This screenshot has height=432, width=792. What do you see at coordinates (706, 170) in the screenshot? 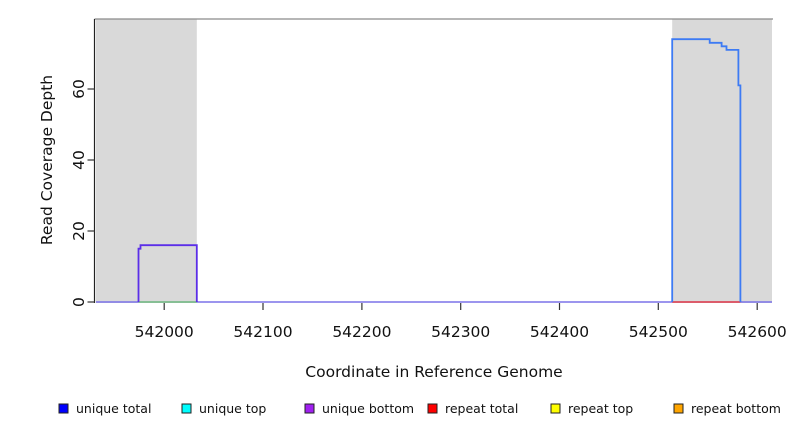
I see `series-unique-total-right-peak` at bounding box center [706, 170].